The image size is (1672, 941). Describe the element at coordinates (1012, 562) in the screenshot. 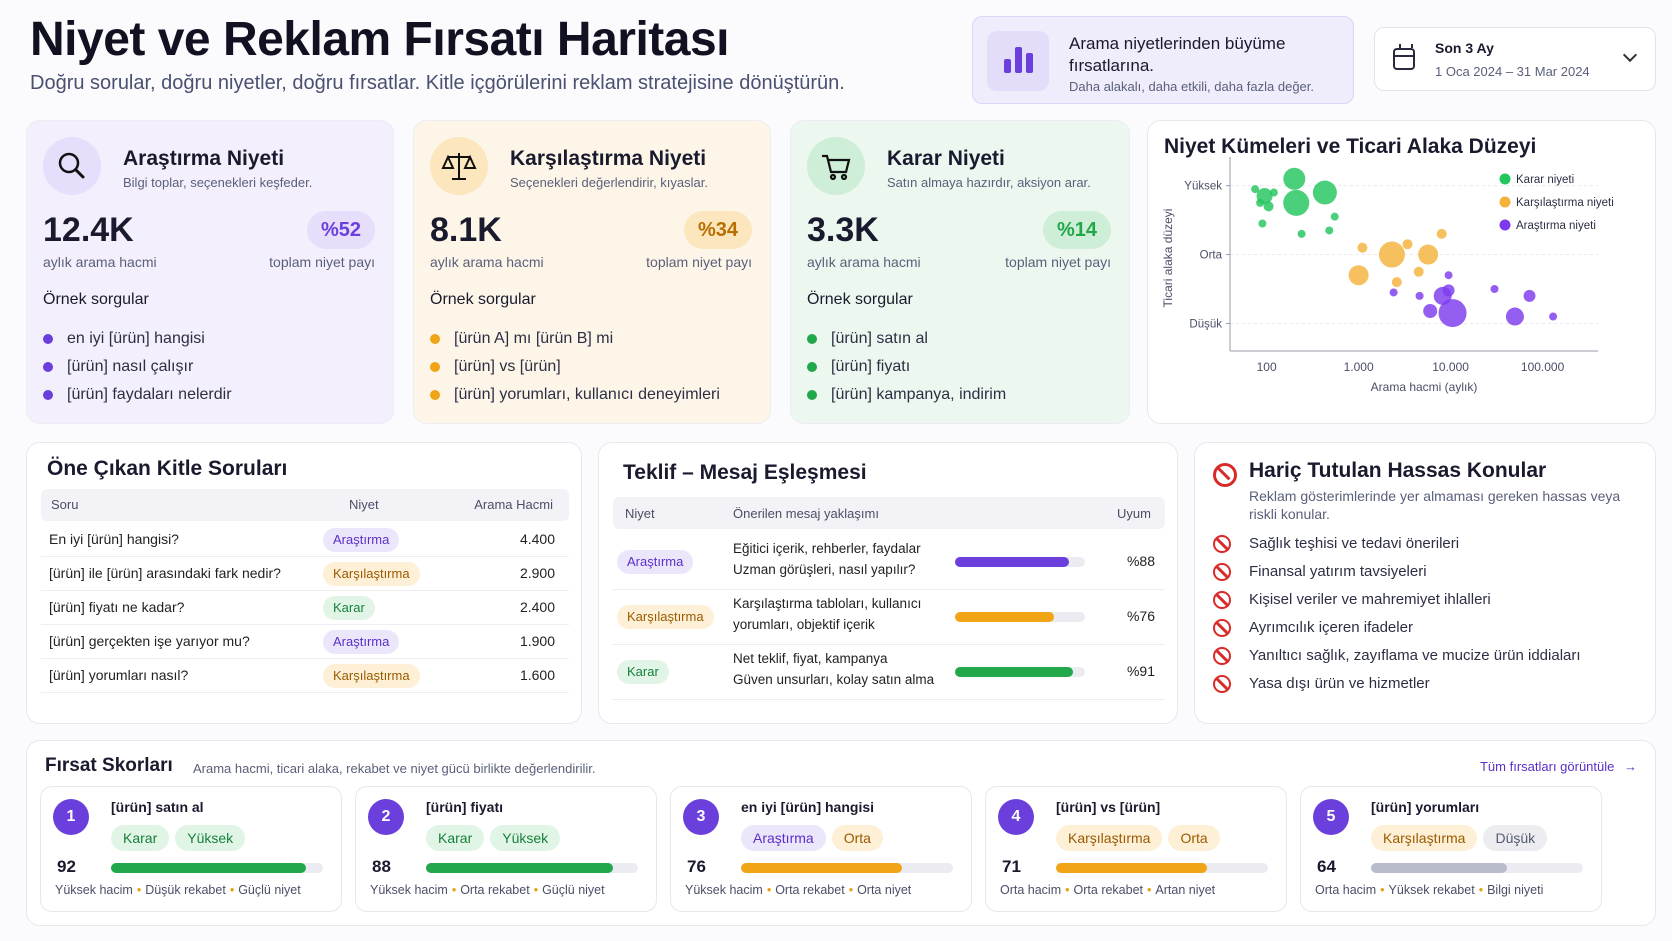

I see `fit-bar-fill` at that location.